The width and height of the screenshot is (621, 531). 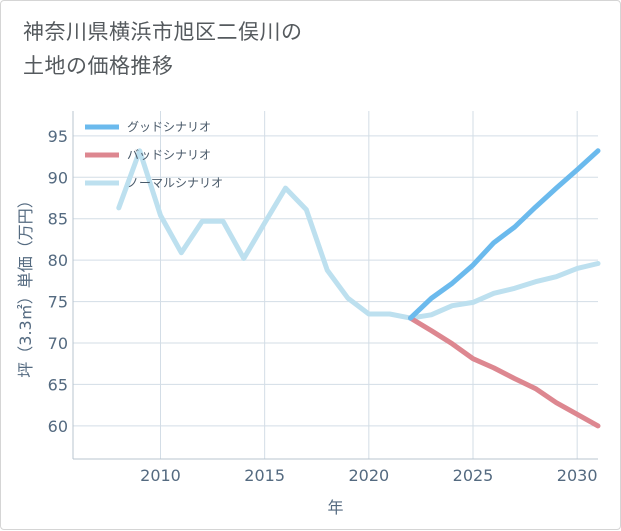 What do you see at coordinates (58, 260) in the screenshot?
I see `y-tick-label-80: 80` at bounding box center [58, 260].